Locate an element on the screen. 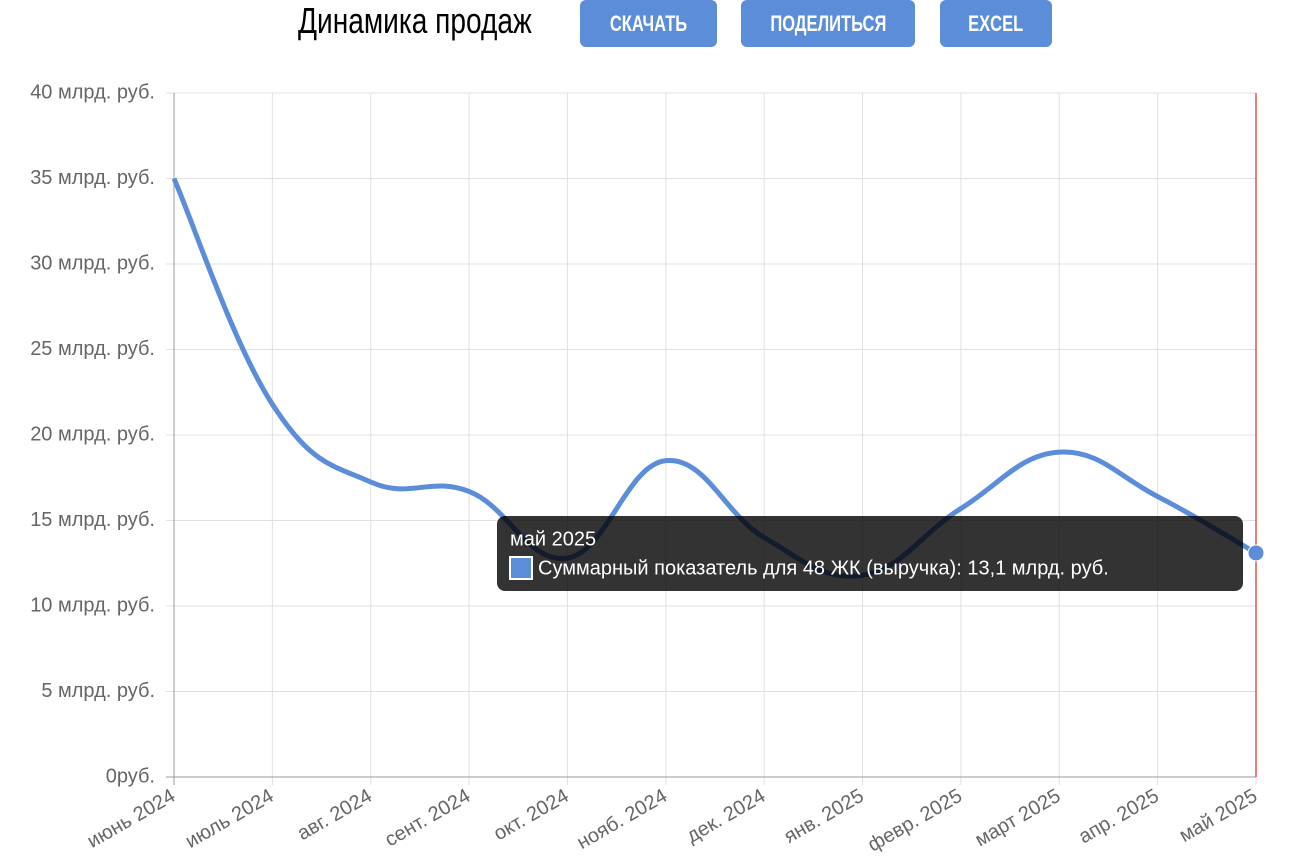 This screenshot has height=864, width=1304. x-tick-label: окт. 2024 is located at coordinates (531, 815).